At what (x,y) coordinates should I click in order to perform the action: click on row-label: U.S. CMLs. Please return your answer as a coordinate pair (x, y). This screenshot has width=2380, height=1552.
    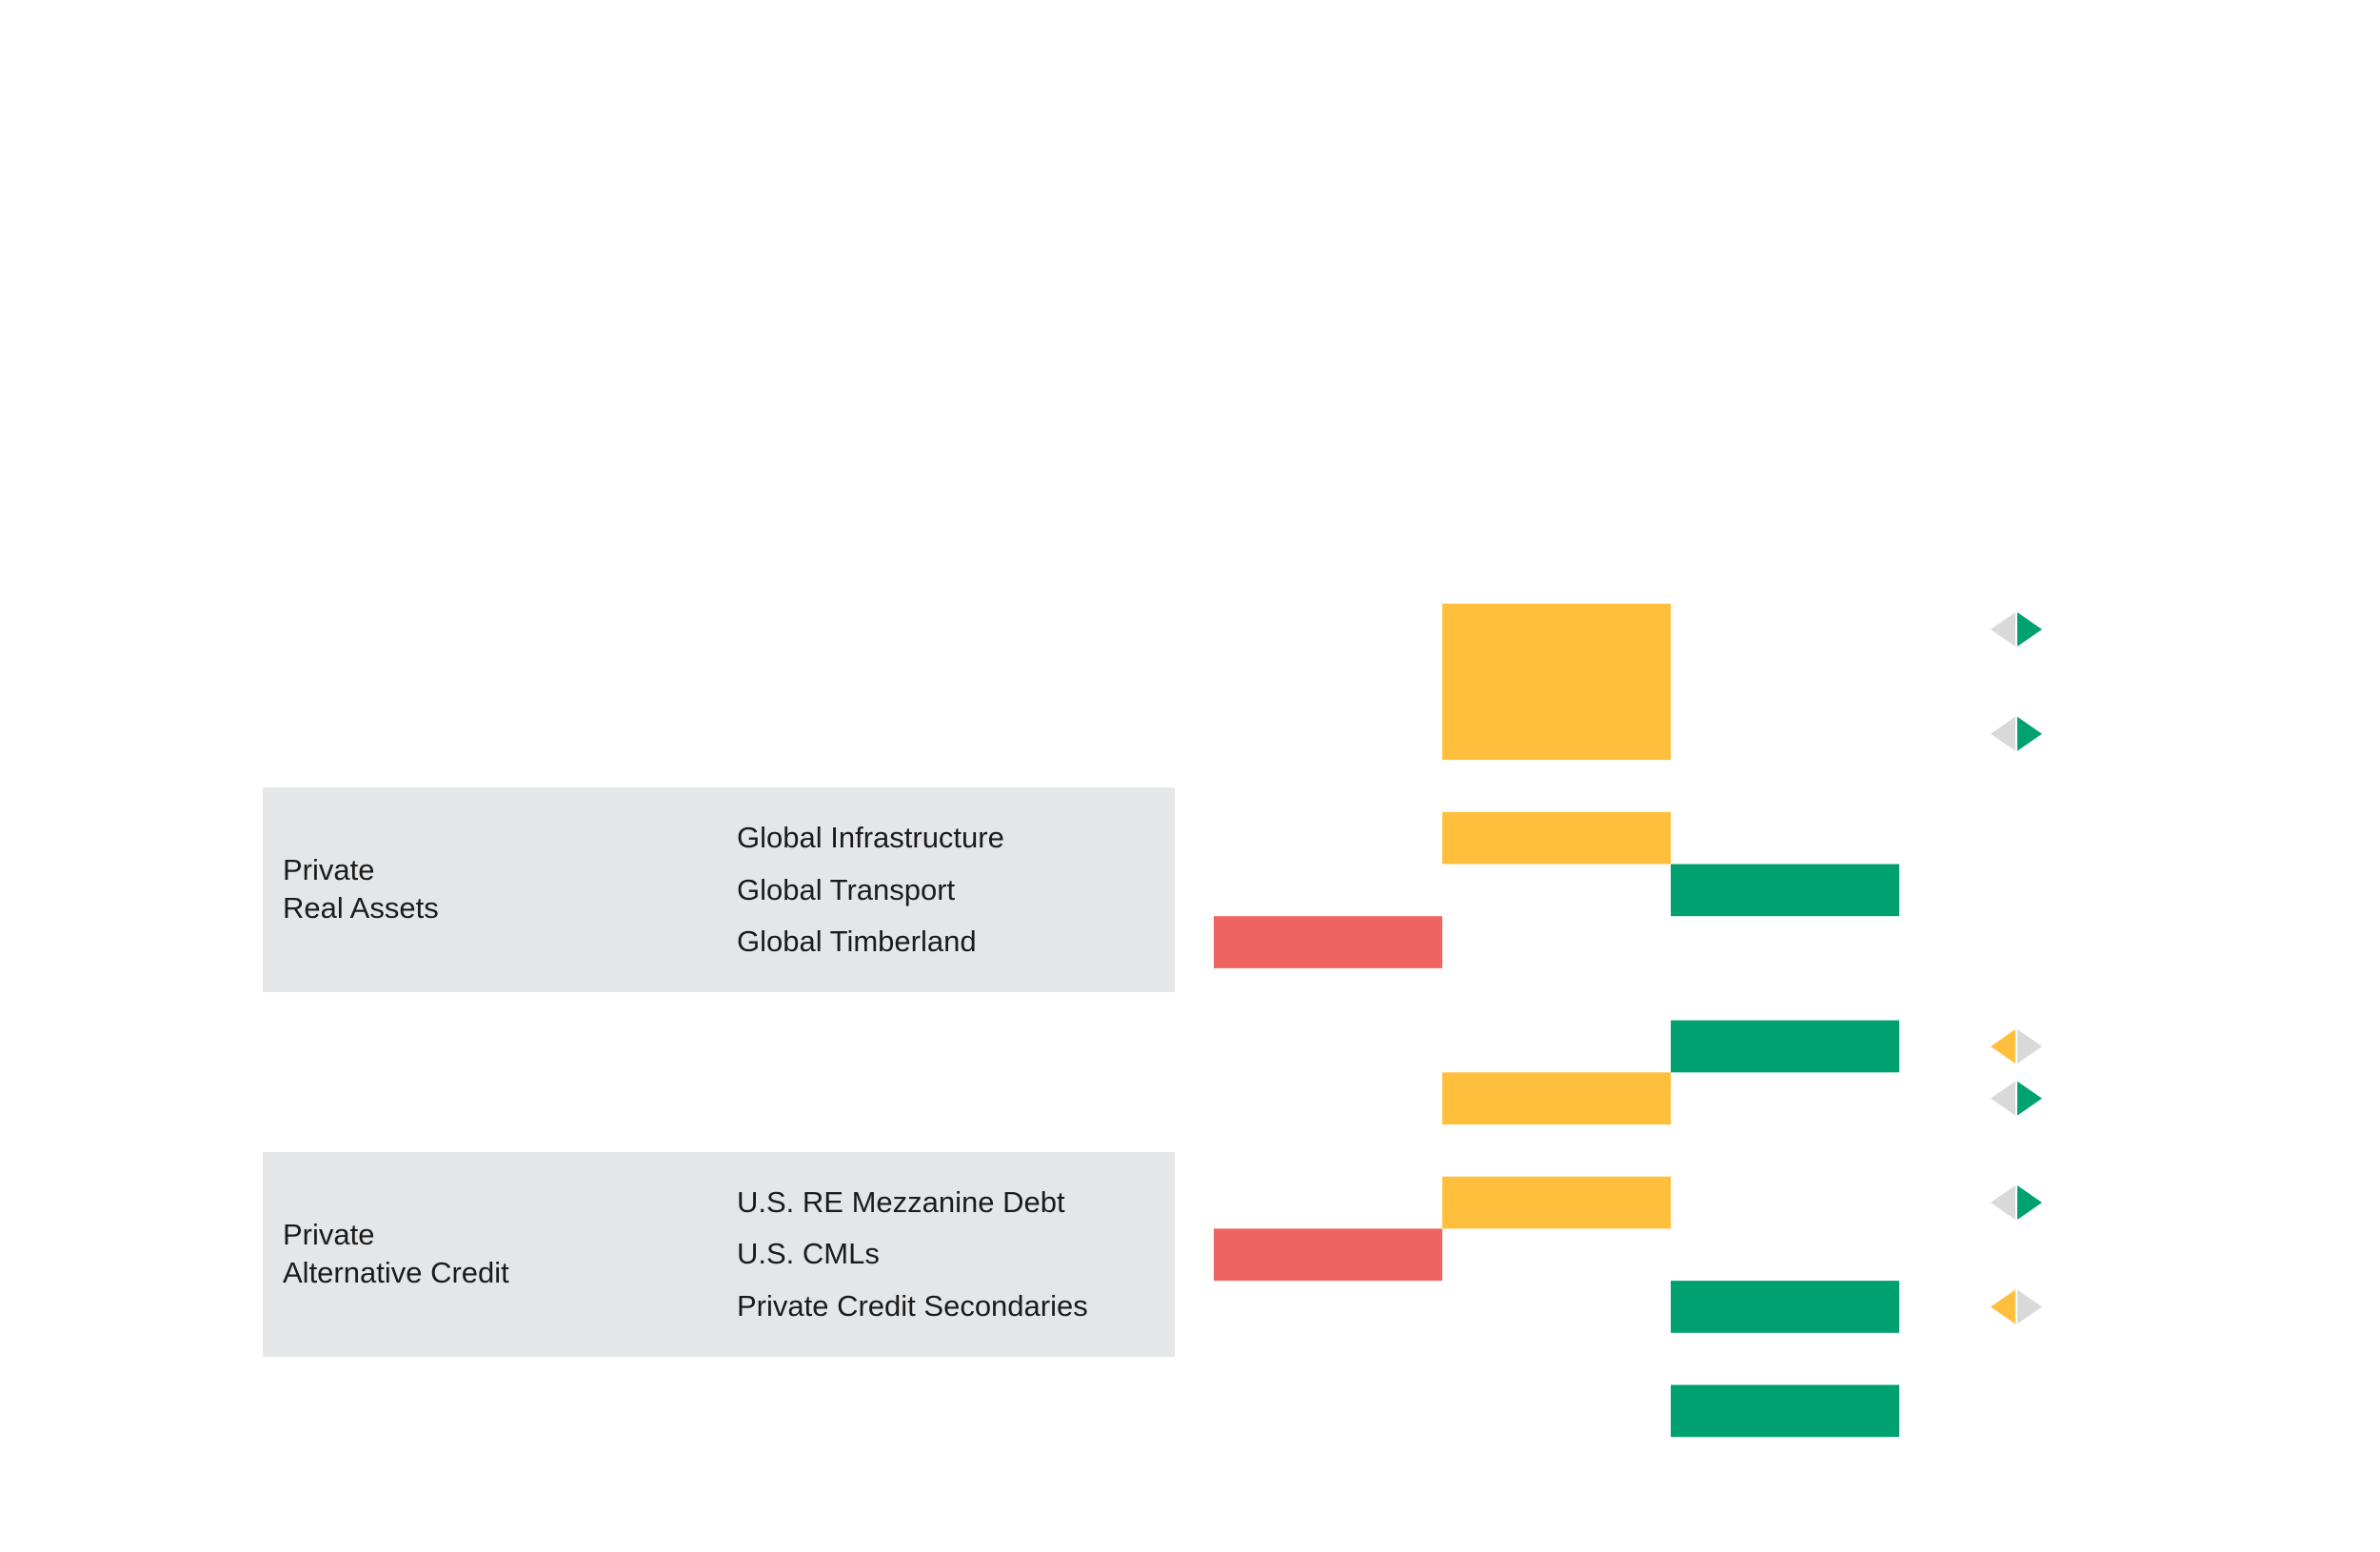
    Looking at the image, I should click on (808, 1254).